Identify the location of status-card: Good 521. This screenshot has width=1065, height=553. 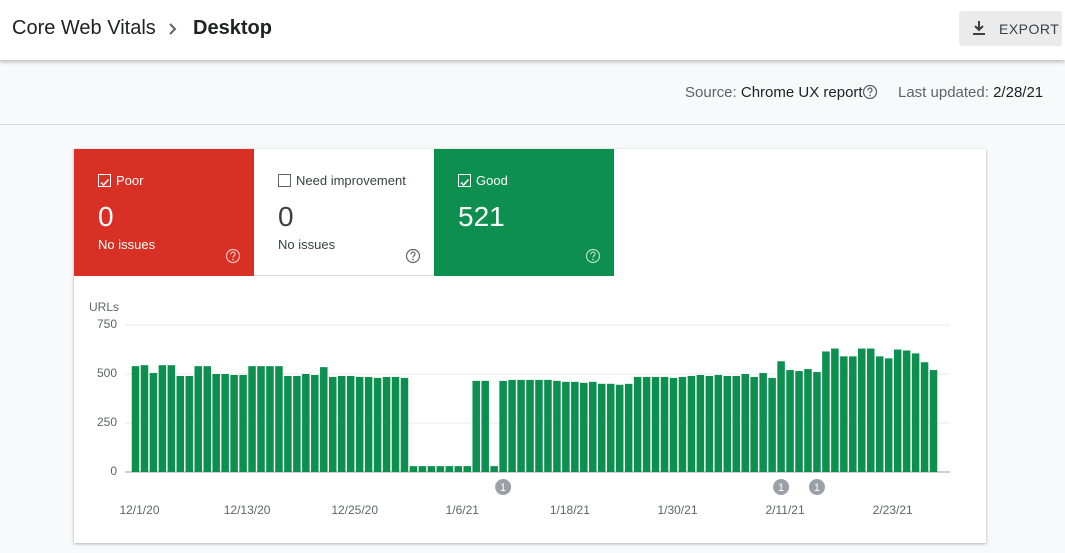
(524, 212).